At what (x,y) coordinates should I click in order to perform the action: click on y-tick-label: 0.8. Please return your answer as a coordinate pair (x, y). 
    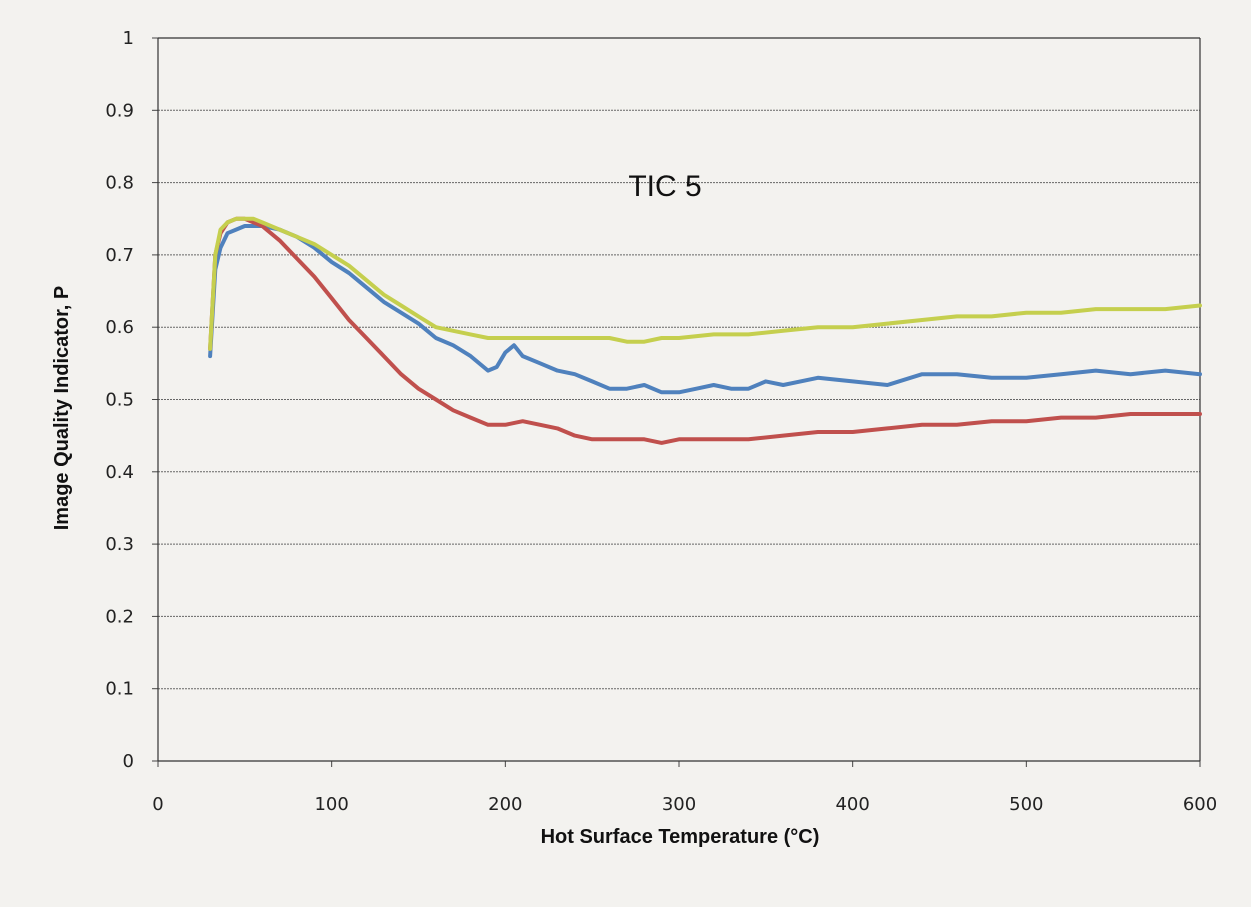
    Looking at the image, I should click on (119, 183).